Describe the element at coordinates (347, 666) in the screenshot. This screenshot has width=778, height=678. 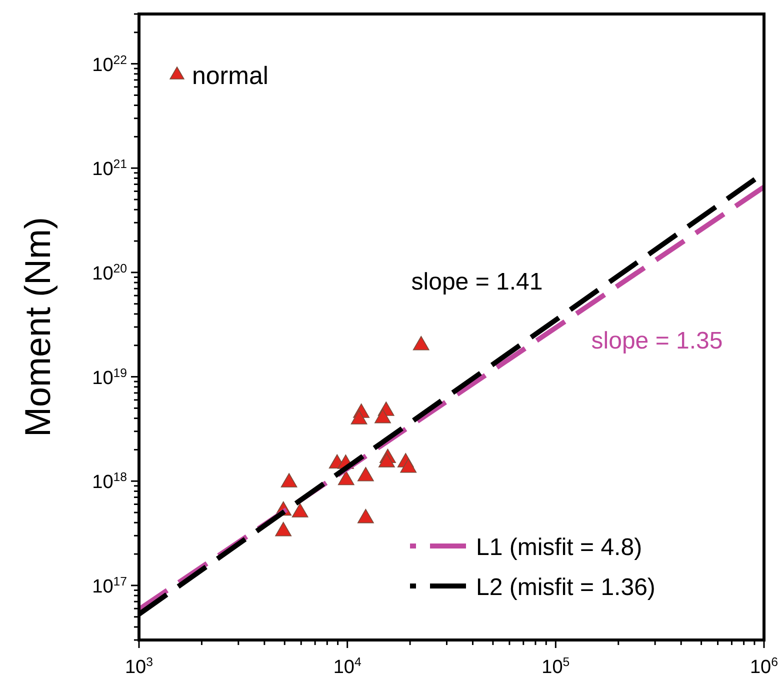
I see `x-tick-label: 10$^{4}$` at that location.